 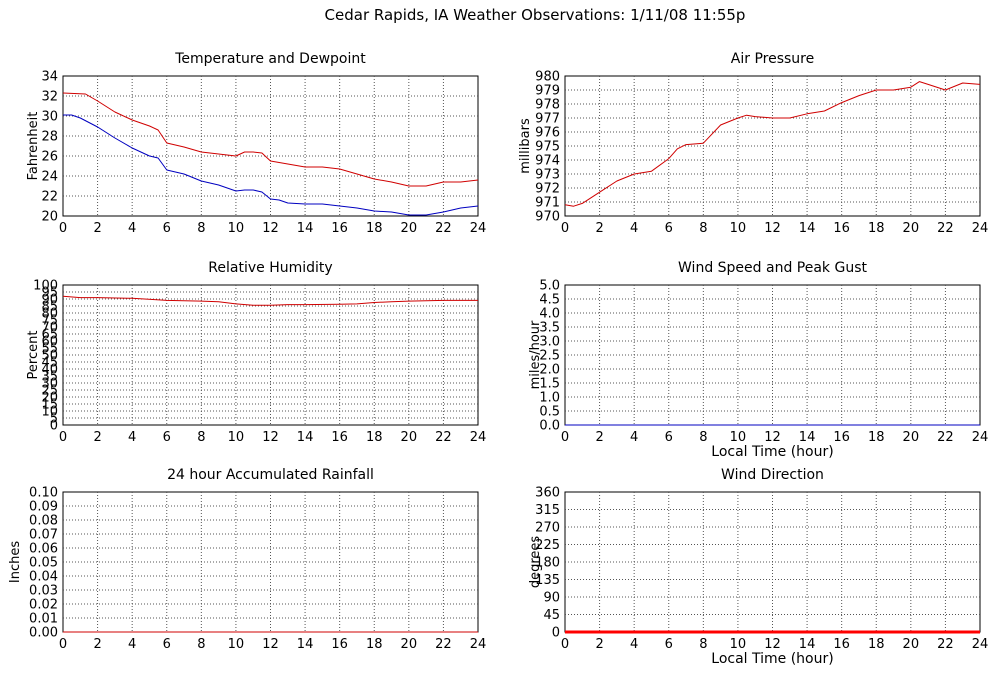 I want to click on y-tick-label: 4.5, so click(x=549, y=300).